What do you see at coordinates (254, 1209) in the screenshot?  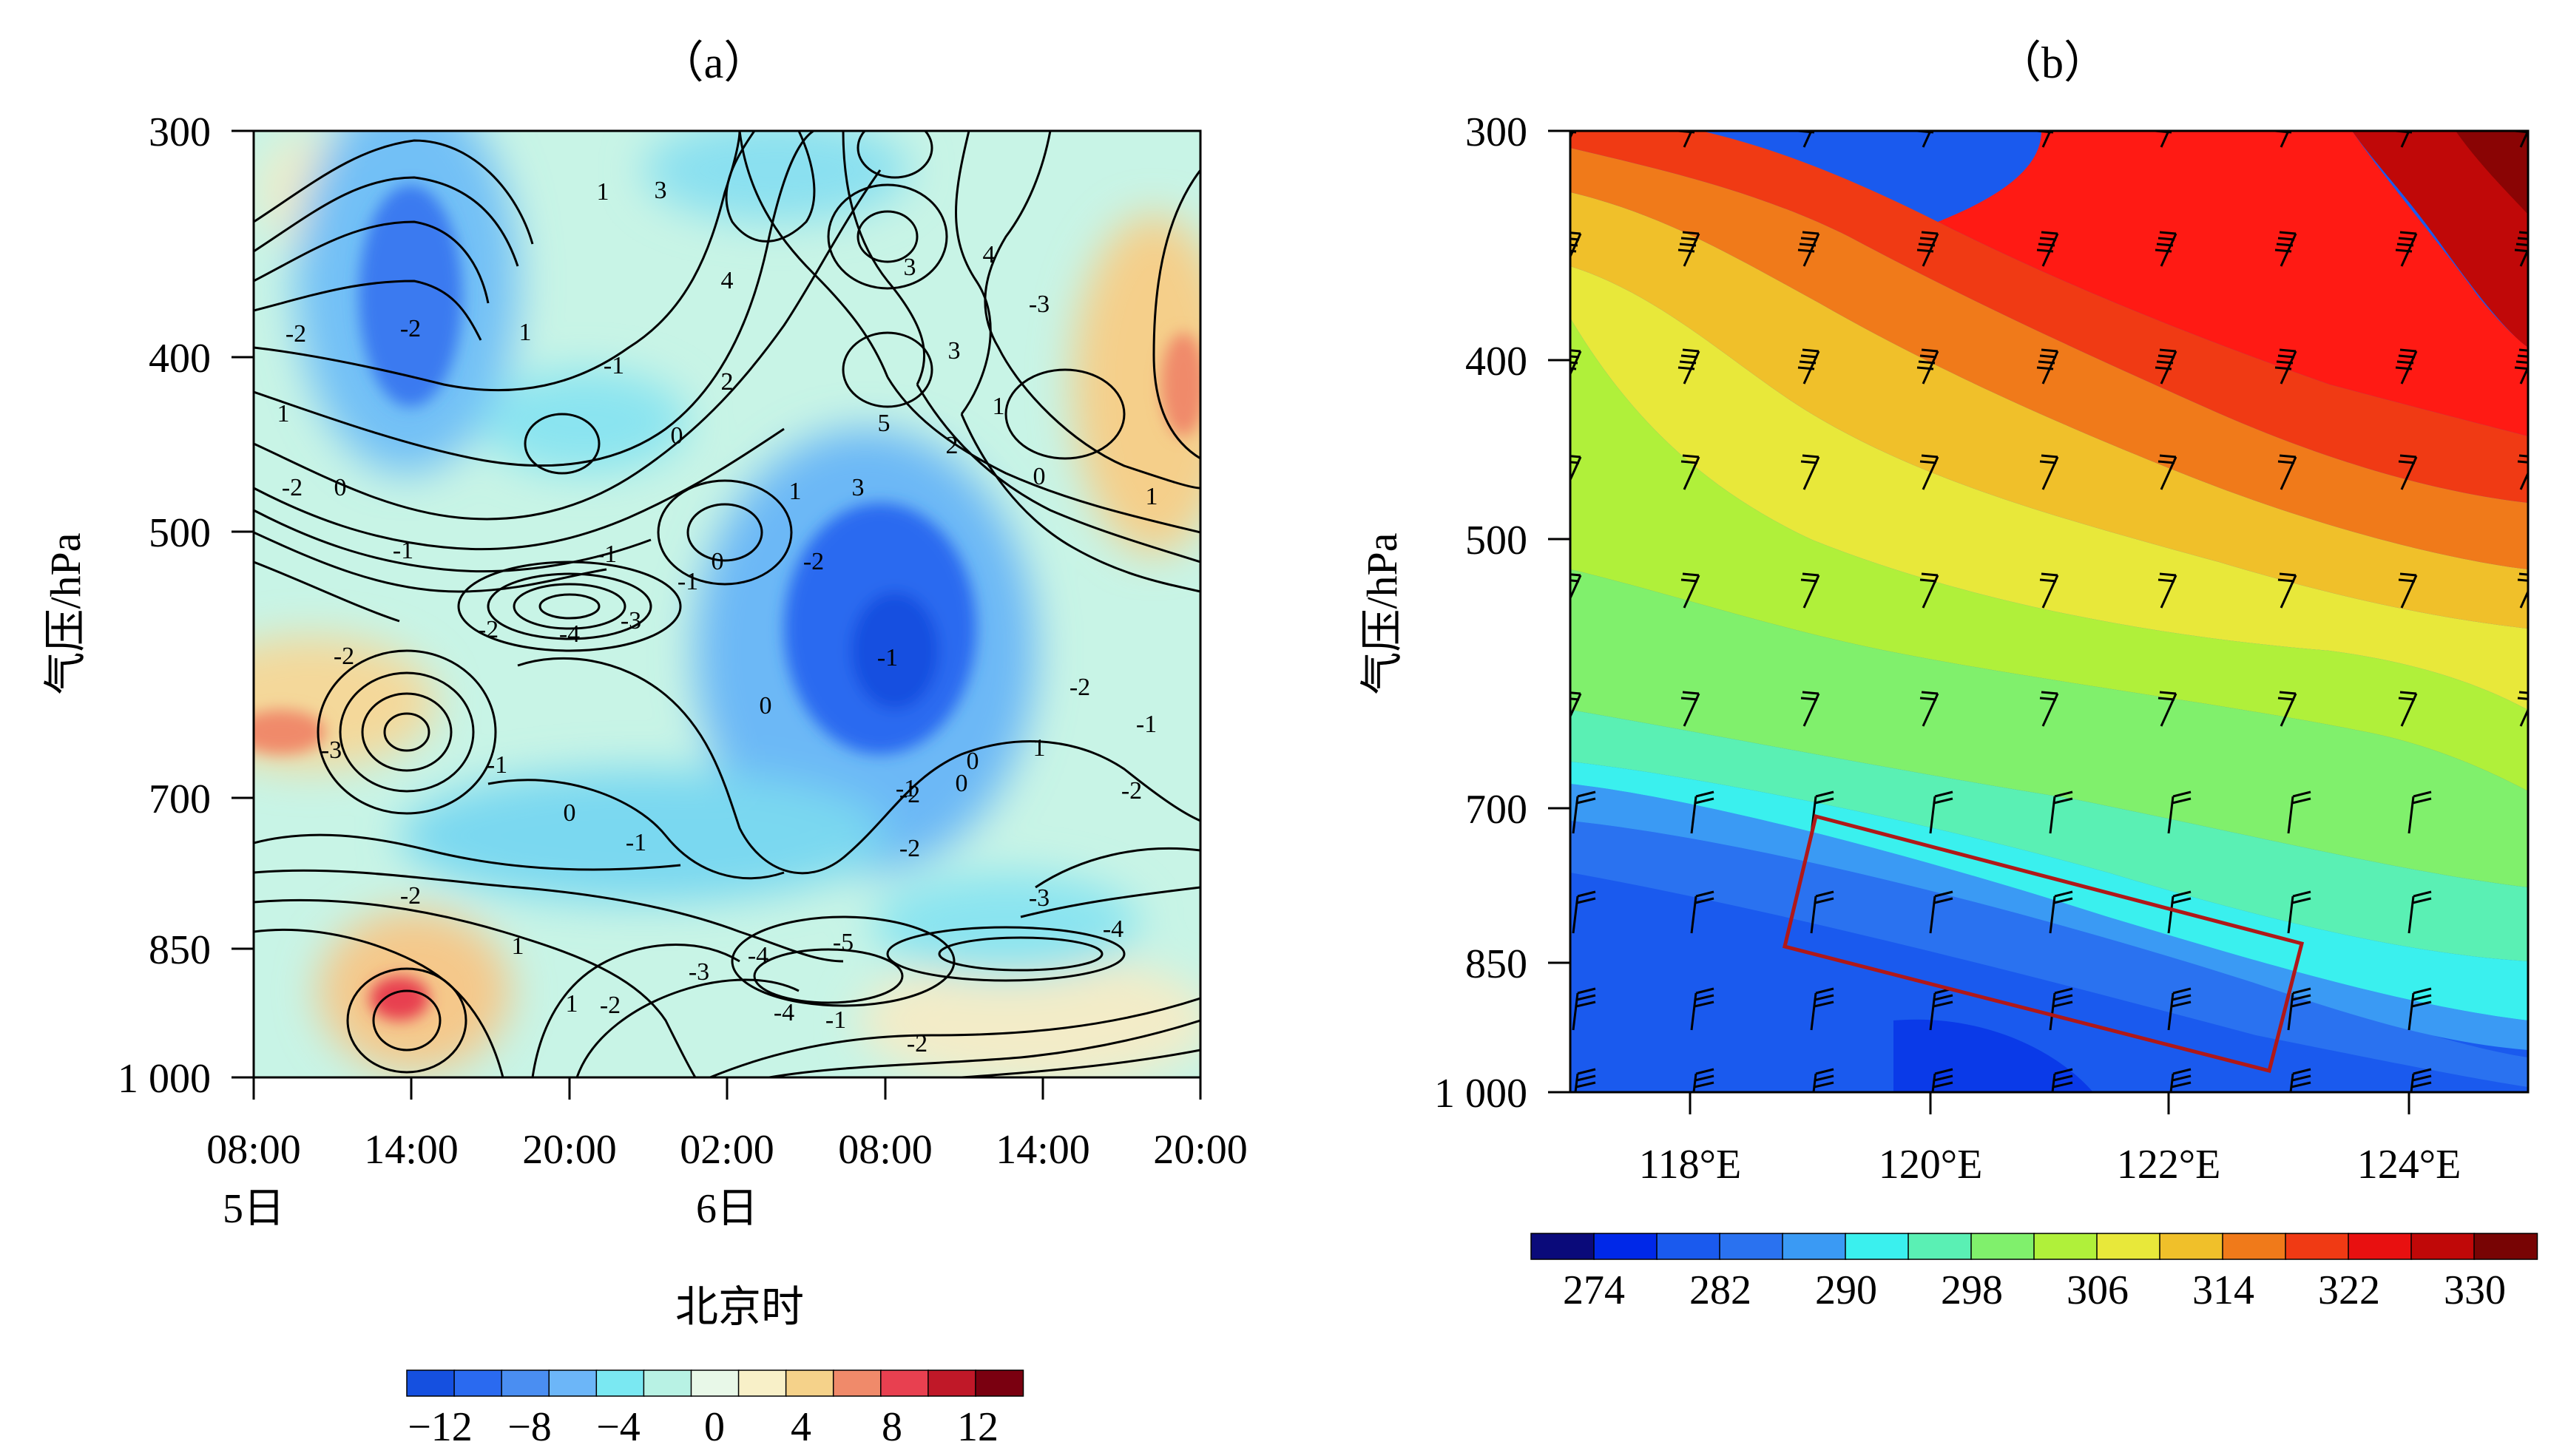 I see `x-day-label: 5日` at bounding box center [254, 1209].